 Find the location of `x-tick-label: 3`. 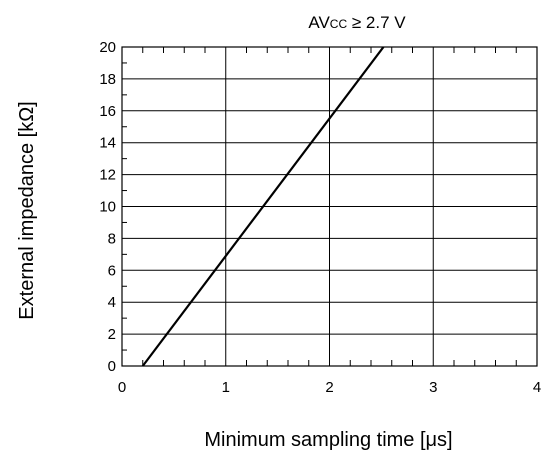

x-tick-label: 3 is located at coordinates (433, 387).